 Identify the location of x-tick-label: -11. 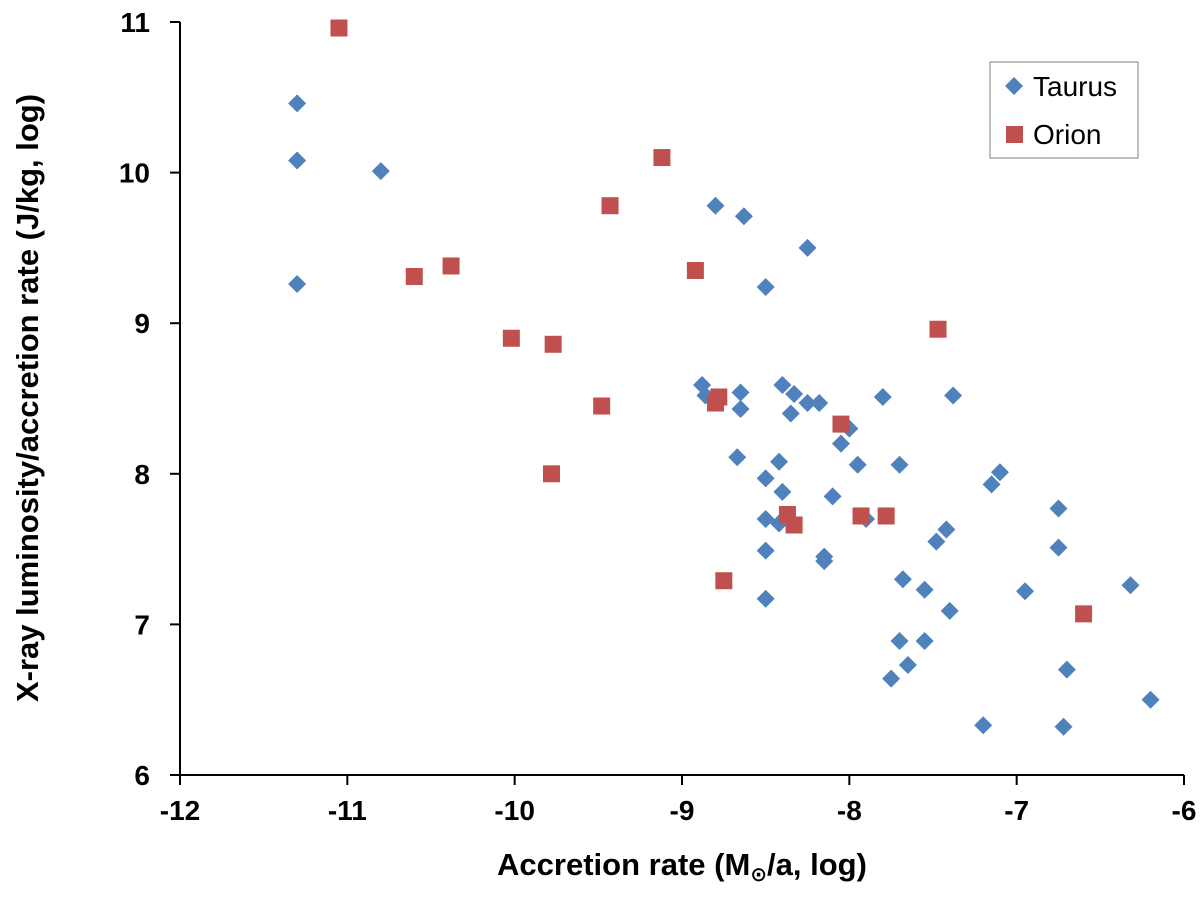
(347, 810).